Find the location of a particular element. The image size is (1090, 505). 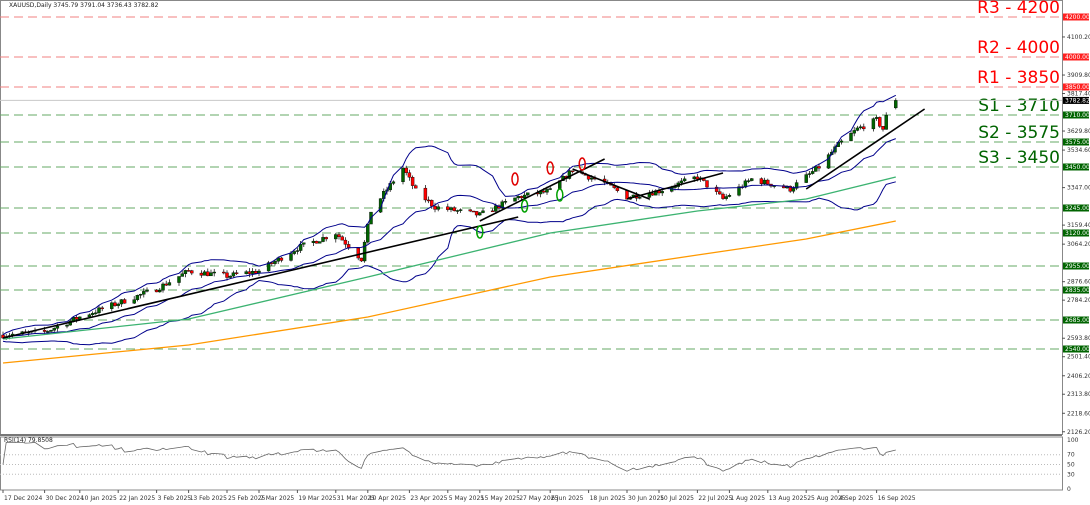

y-tick-label: 2406.20 is located at coordinates (1078, 376).